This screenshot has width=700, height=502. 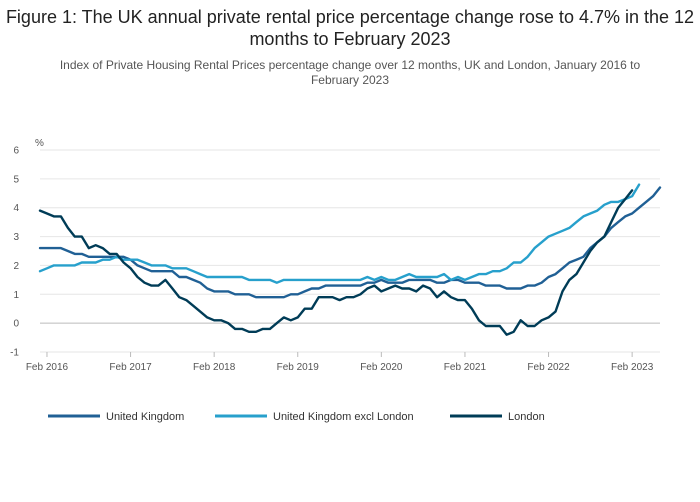 I want to click on y-tick-label: 2, so click(x=16, y=266).